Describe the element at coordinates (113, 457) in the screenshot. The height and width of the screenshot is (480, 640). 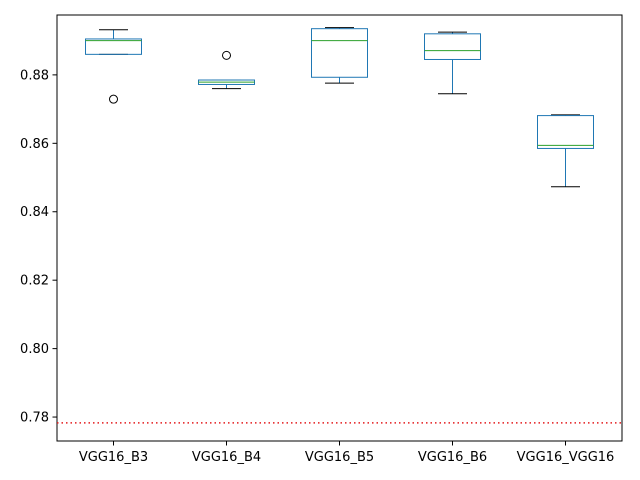
I see `x-tick-label: VGG16_B3` at that location.